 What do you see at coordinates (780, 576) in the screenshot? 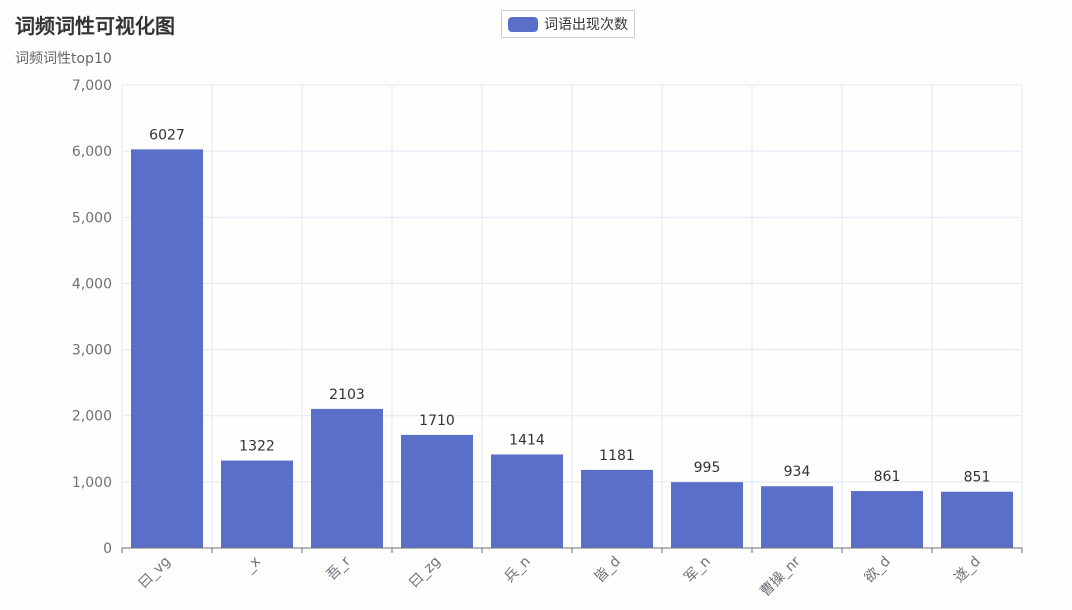
I see `x-tick-label: 曹操_nr` at bounding box center [780, 576].